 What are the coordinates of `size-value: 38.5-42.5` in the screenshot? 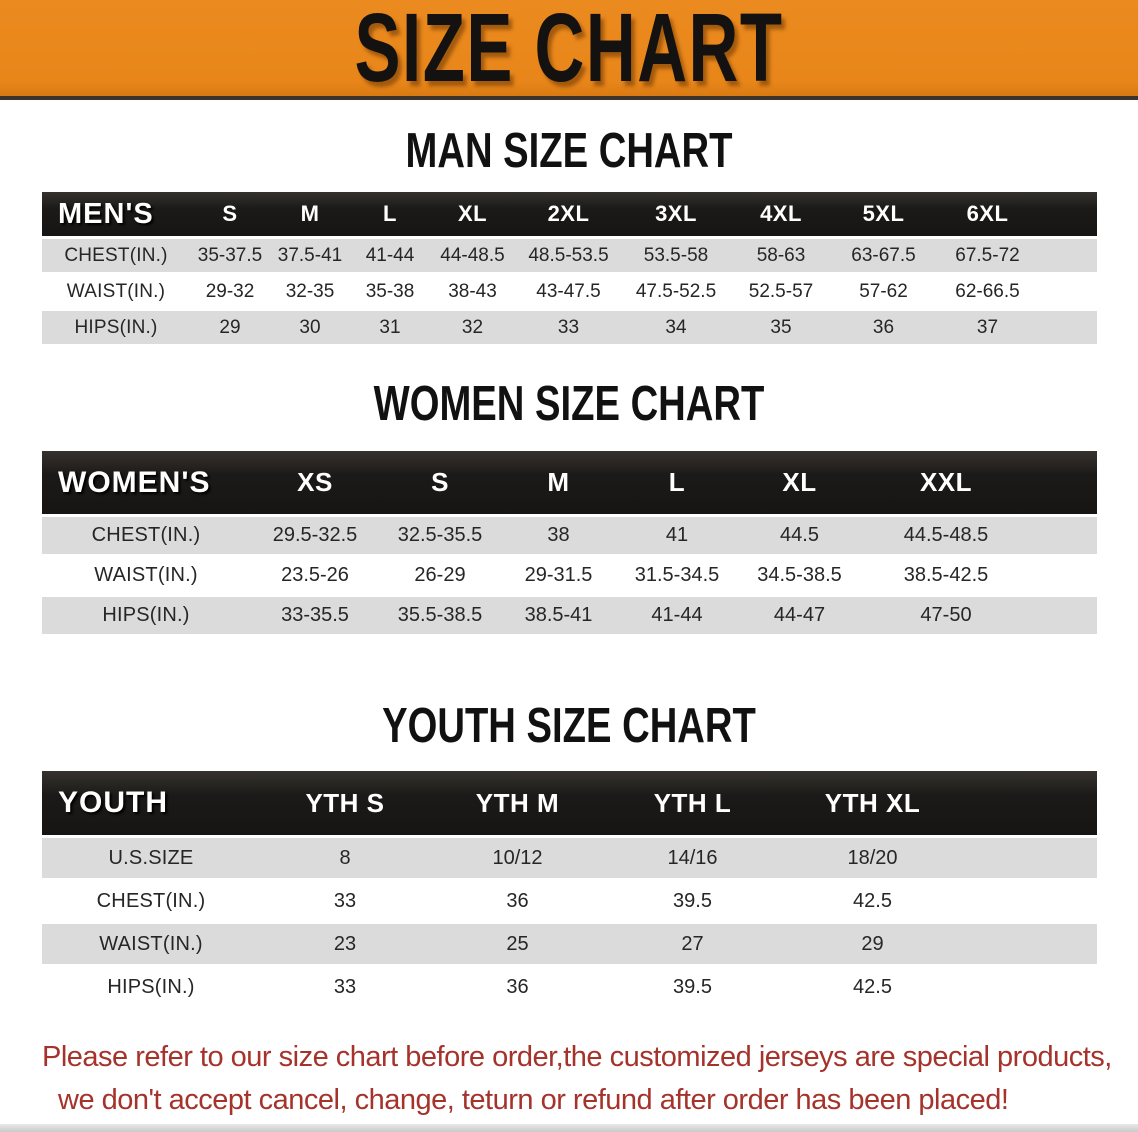 It's located at (946, 575).